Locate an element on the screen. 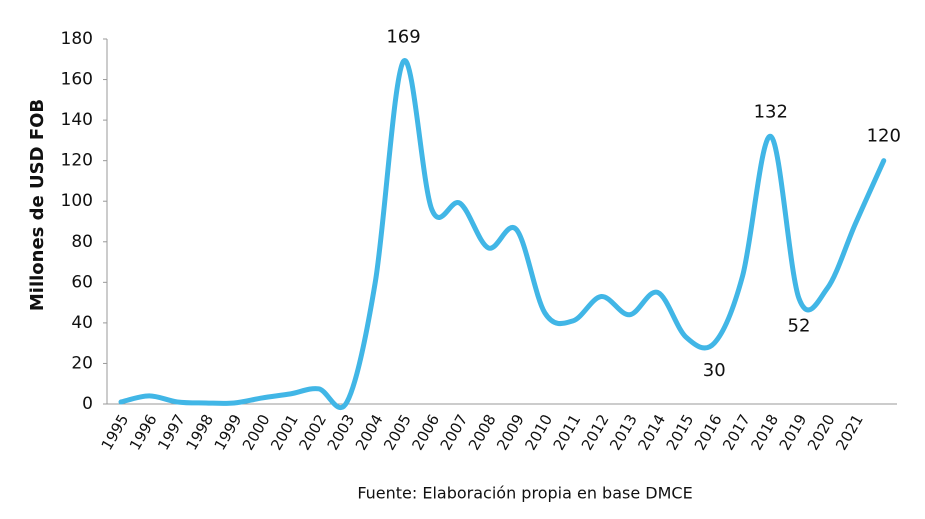  x-tick-label: 1998 is located at coordinates (199, 432).